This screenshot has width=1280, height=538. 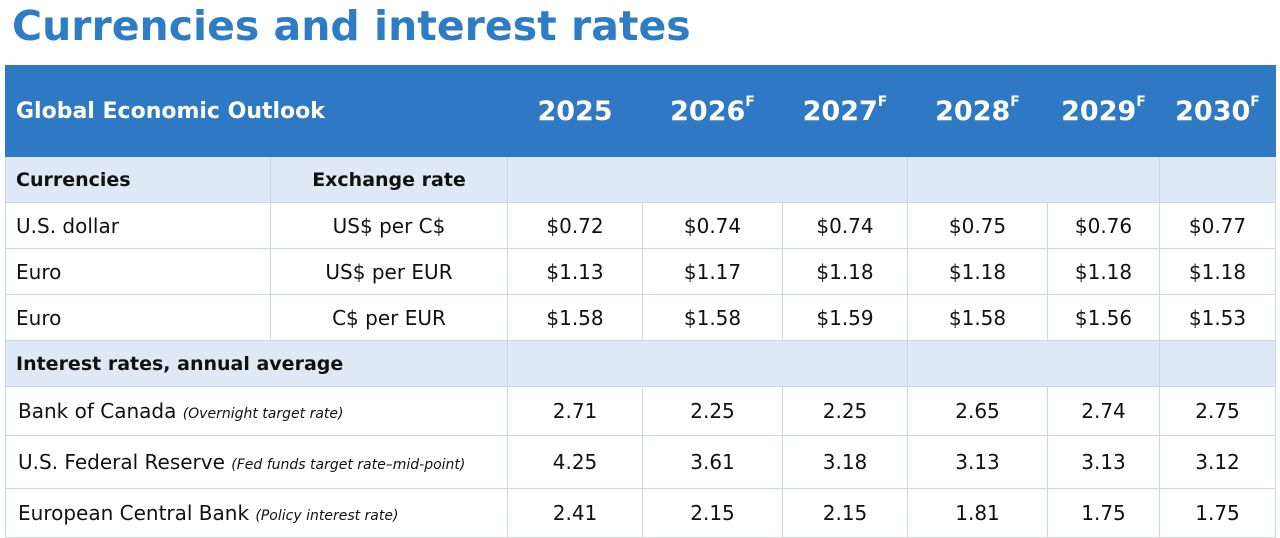 I want to click on value-cell: $0.72, so click(x=575, y=225).